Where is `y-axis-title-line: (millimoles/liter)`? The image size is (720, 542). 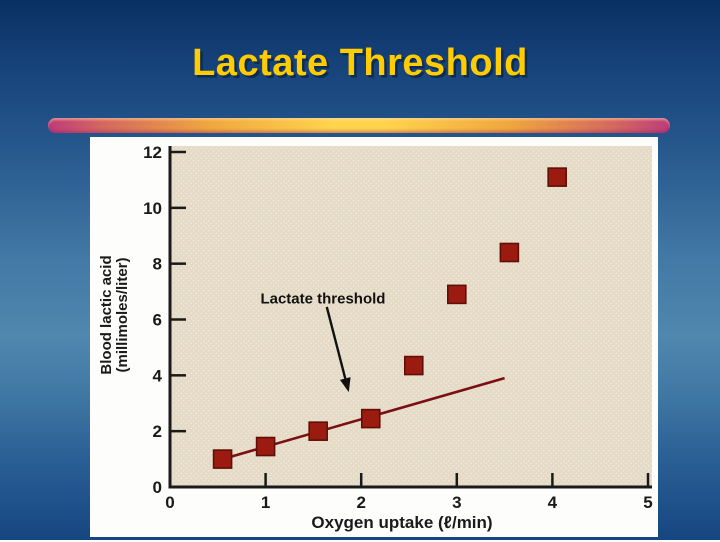 y-axis-title-line: (millimoles/liter) is located at coordinates (122, 314).